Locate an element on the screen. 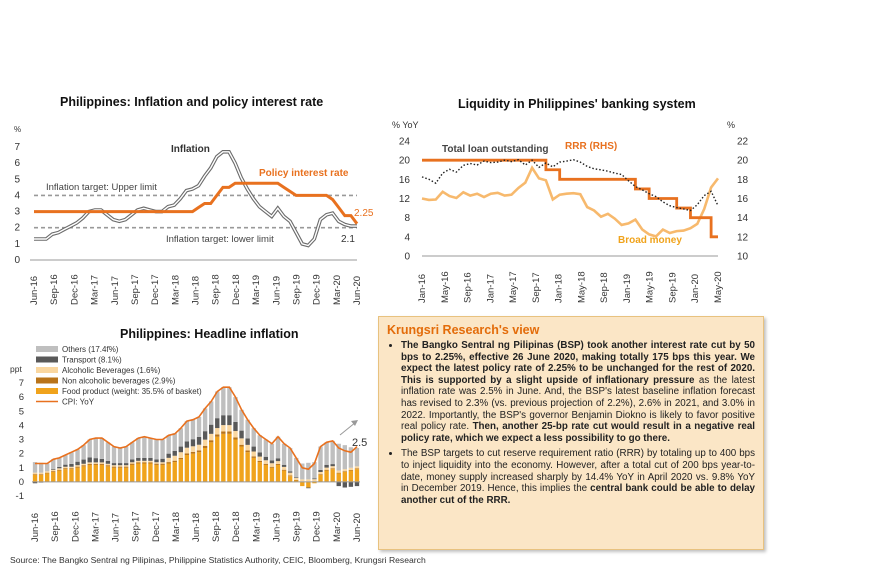  legend-label: Alcoholic Beverages (1.6%) is located at coordinates (111, 370).